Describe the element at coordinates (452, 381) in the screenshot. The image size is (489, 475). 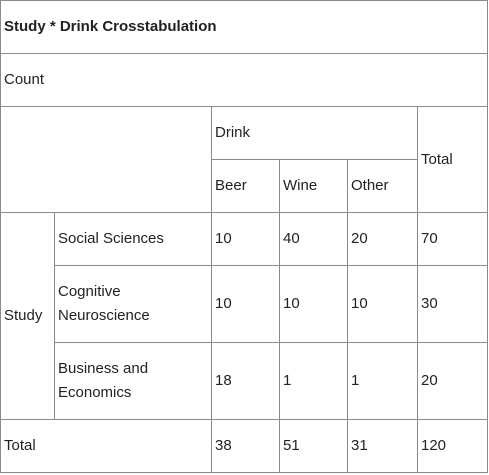
I see `row-total: 20` at that location.